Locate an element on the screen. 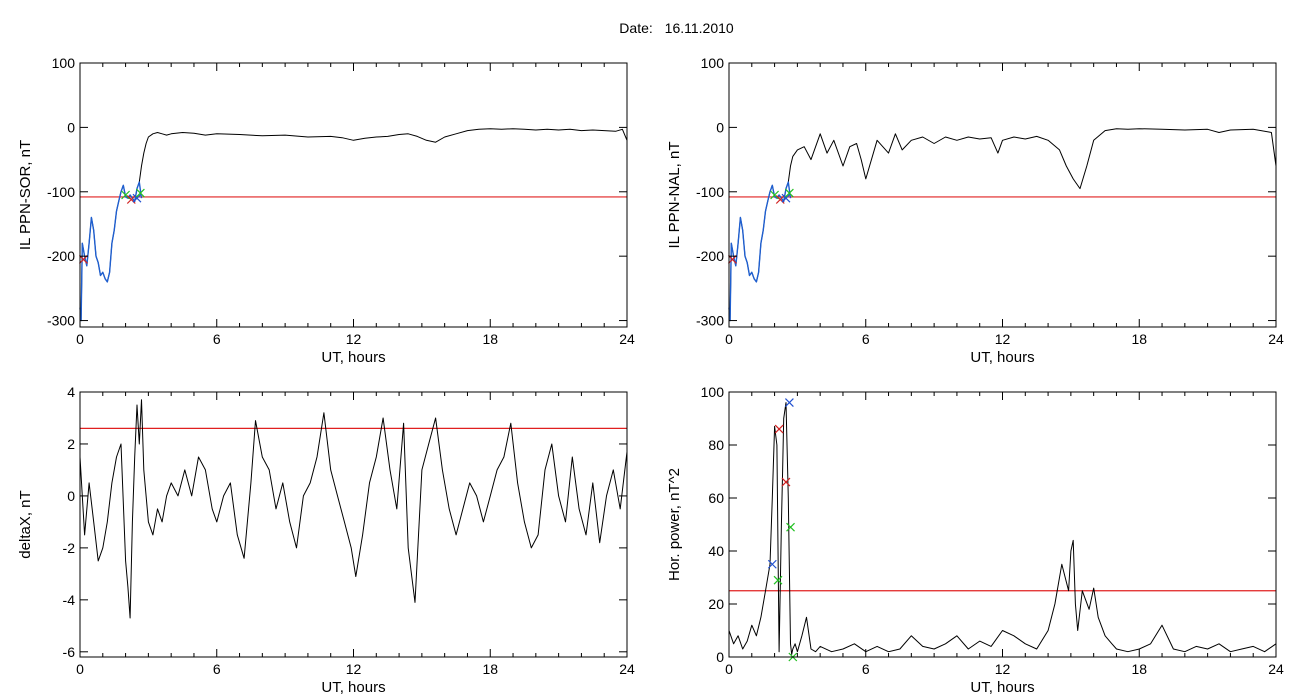 This screenshot has height=700, width=1300. y-axis-label: IL PPN-NAL, nT is located at coordinates (674, 195).